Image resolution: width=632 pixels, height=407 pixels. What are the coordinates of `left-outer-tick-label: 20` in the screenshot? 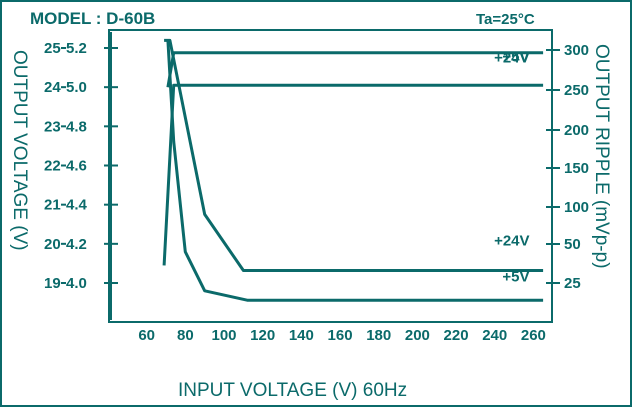 It's located at (52, 244).